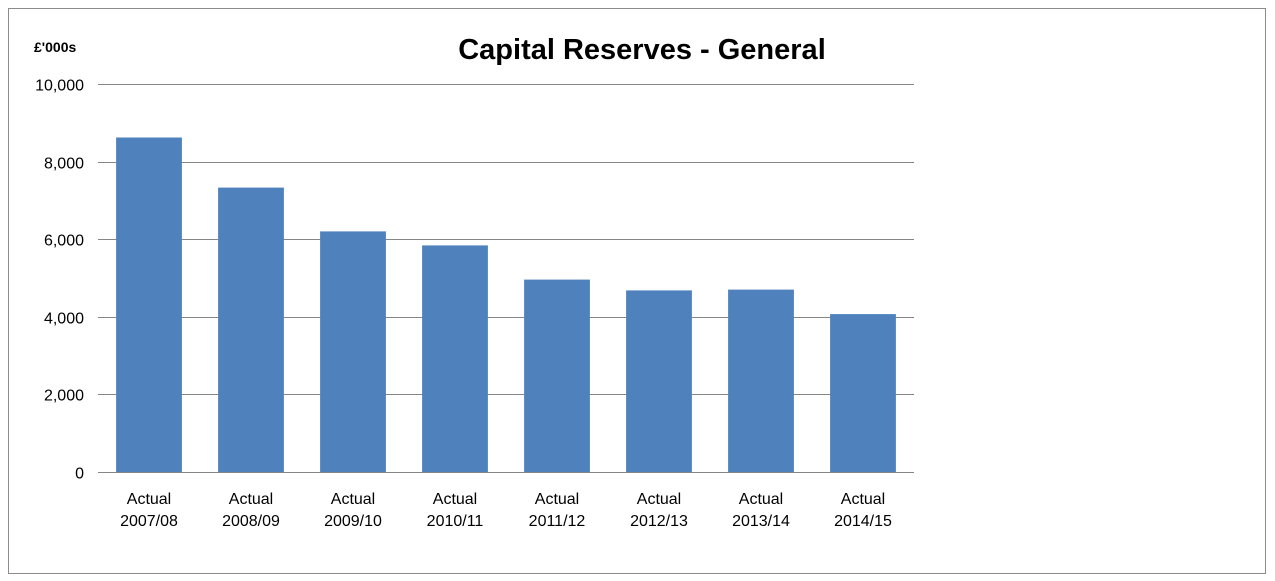  What do you see at coordinates (59, 280) in the screenshot?
I see `y-axis-ticks: 0 2,000 4,000 6,000 8,000 10,000` at bounding box center [59, 280].